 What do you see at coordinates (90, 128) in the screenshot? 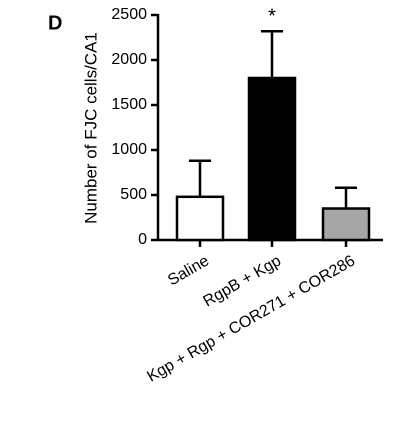
I see `y-axis-label: Number of FJC cells/CA1` at bounding box center [90, 128].